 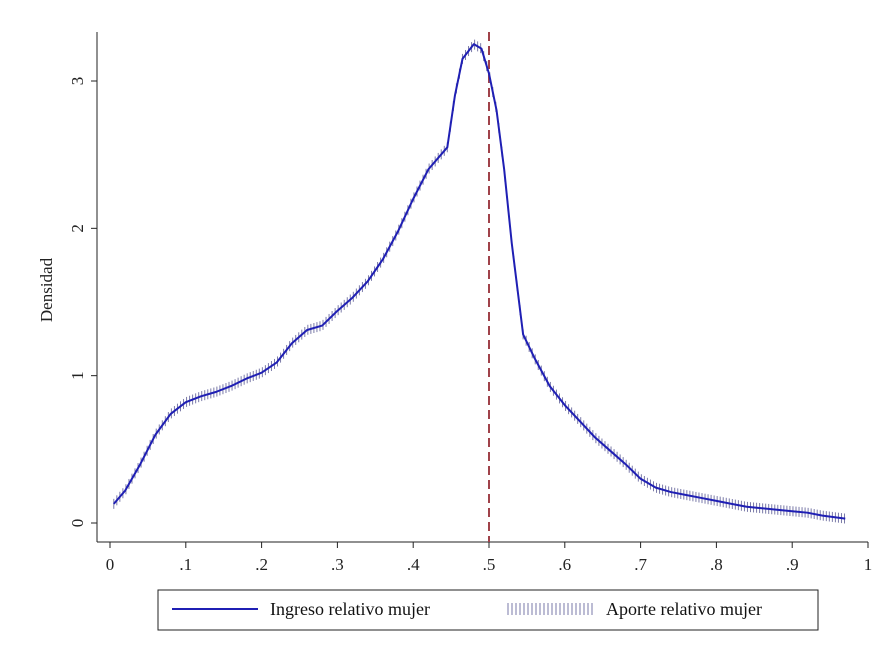 What do you see at coordinates (77, 228) in the screenshot?
I see `y-tick-label: 2` at bounding box center [77, 228].